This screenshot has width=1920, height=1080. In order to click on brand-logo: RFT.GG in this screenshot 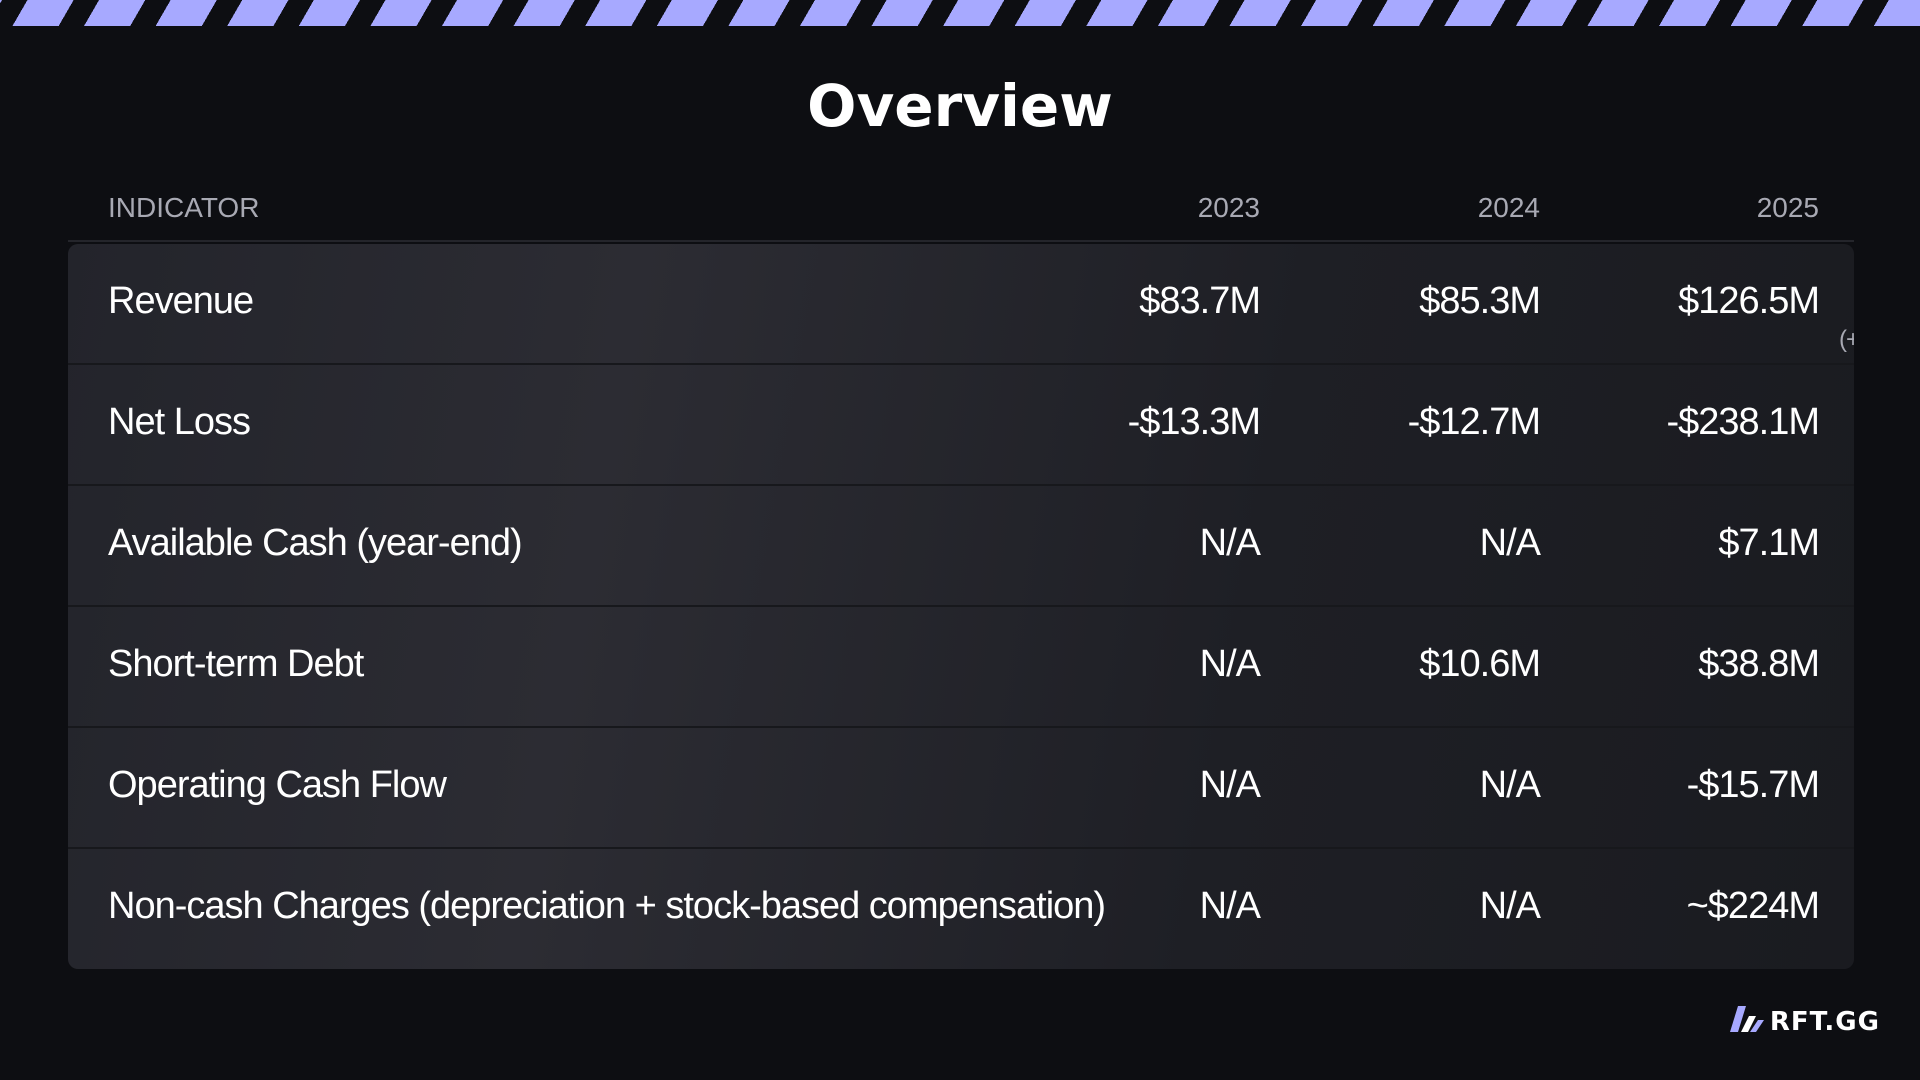, I will do `click(1804, 1021)`.